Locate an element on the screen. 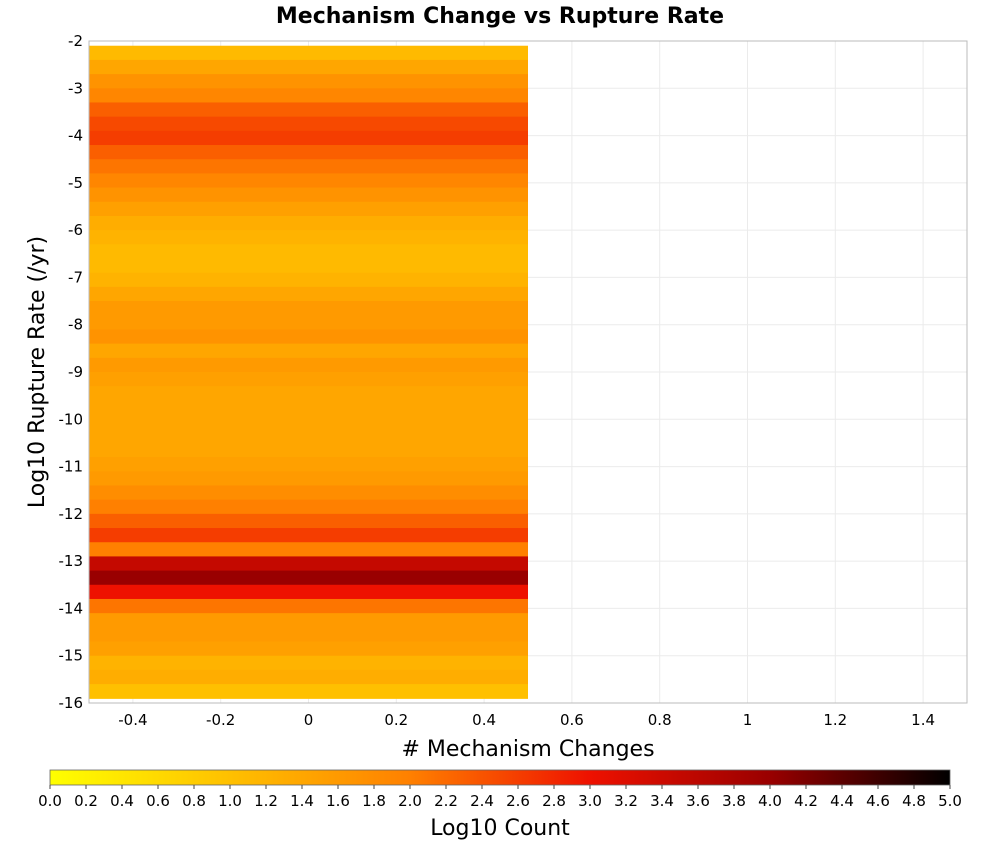 The height and width of the screenshot is (850, 1000). x-tick-label: -0.4 is located at coordinates (132, 720).